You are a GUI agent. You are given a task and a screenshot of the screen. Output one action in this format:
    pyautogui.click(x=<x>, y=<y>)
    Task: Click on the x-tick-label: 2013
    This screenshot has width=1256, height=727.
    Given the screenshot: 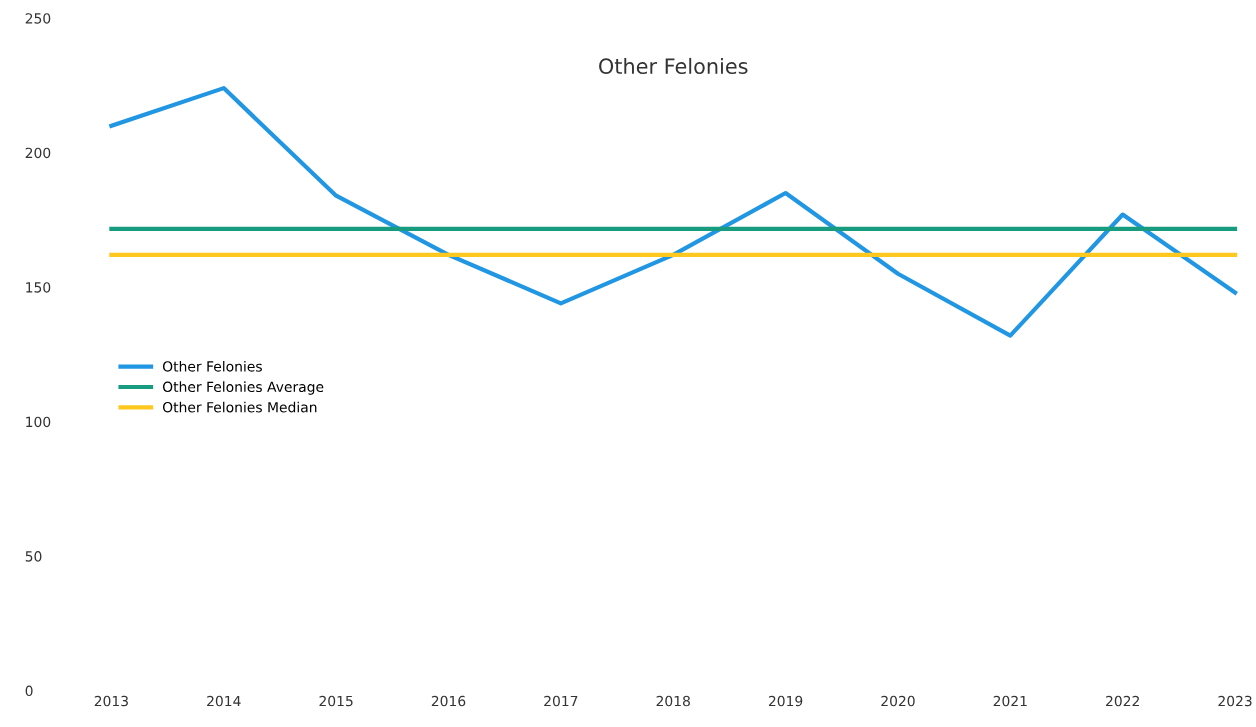 What is the action you would take?
    pyautogui.click(x=111, y=701)
    